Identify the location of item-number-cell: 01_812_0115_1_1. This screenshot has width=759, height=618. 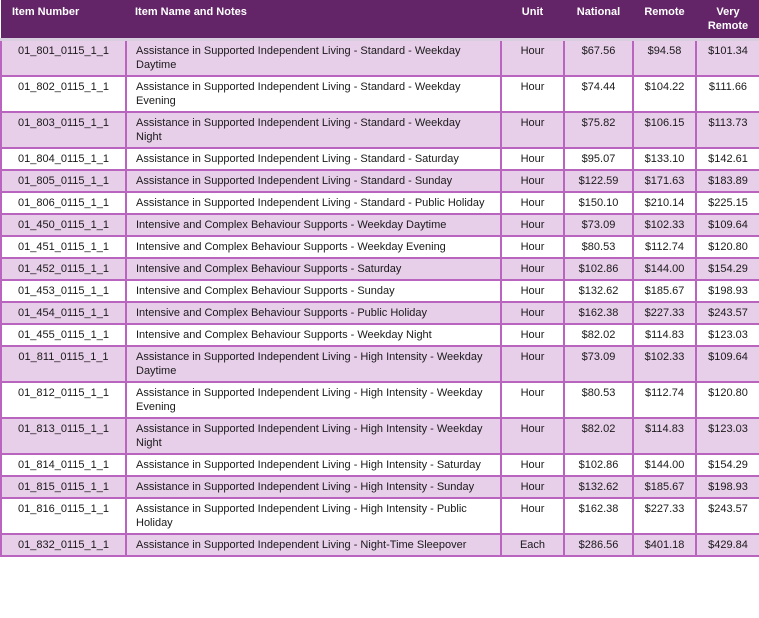
(63, 400).